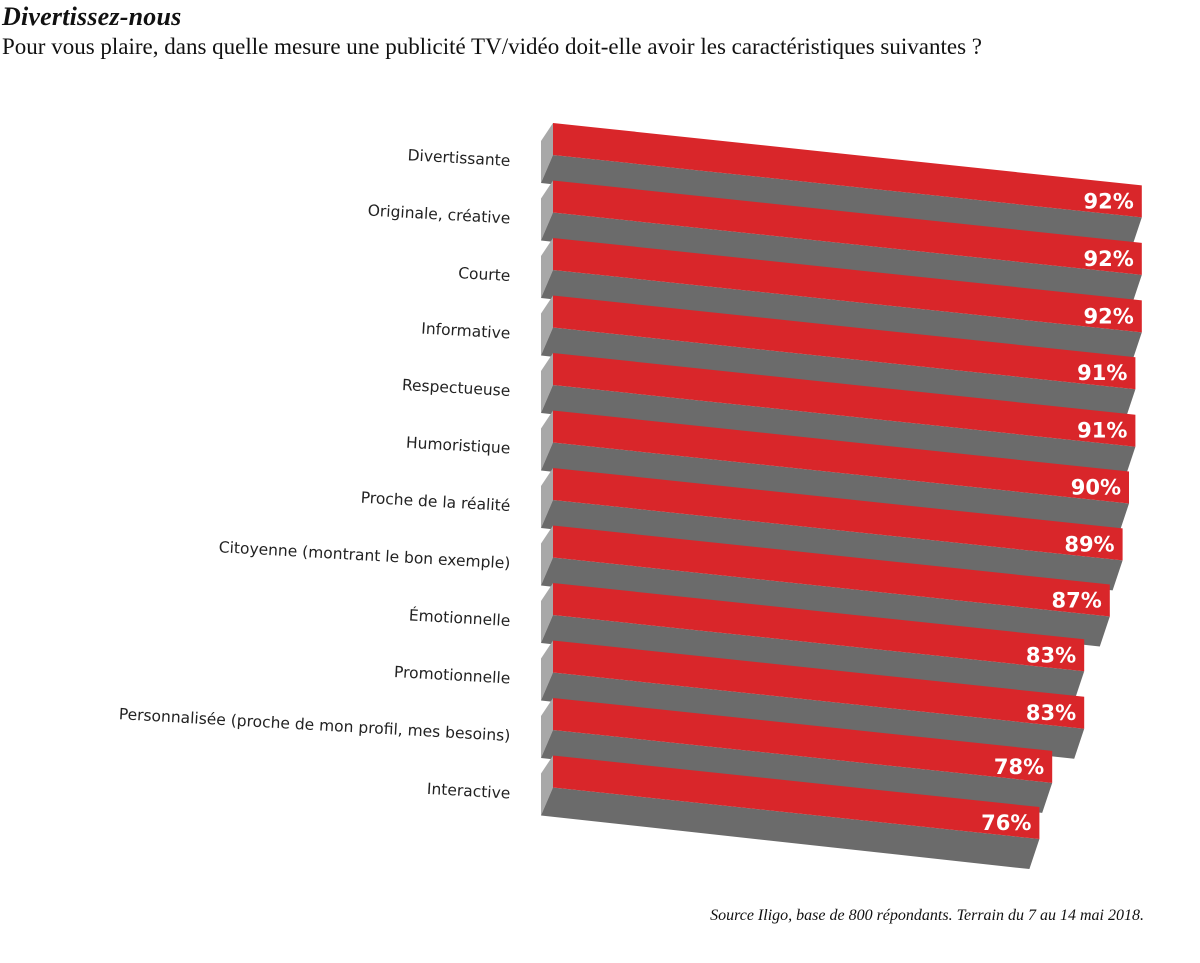 The height and width of the screenshot is (963, 1200). I want to click on bar-row: 90% Humoristique, so click(767, 472).